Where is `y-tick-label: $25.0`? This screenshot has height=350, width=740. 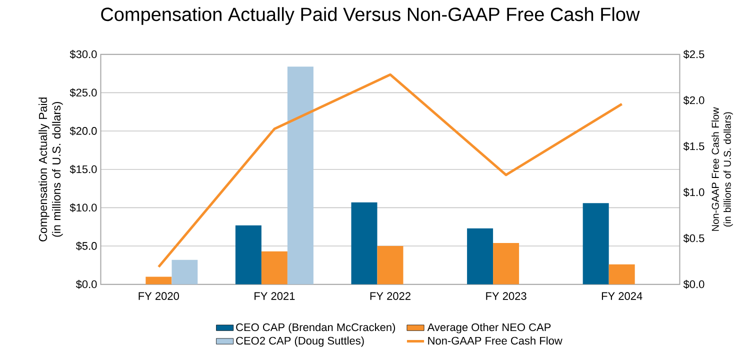
y-tick-label: $25.0 is located at coordinates (83, 93).